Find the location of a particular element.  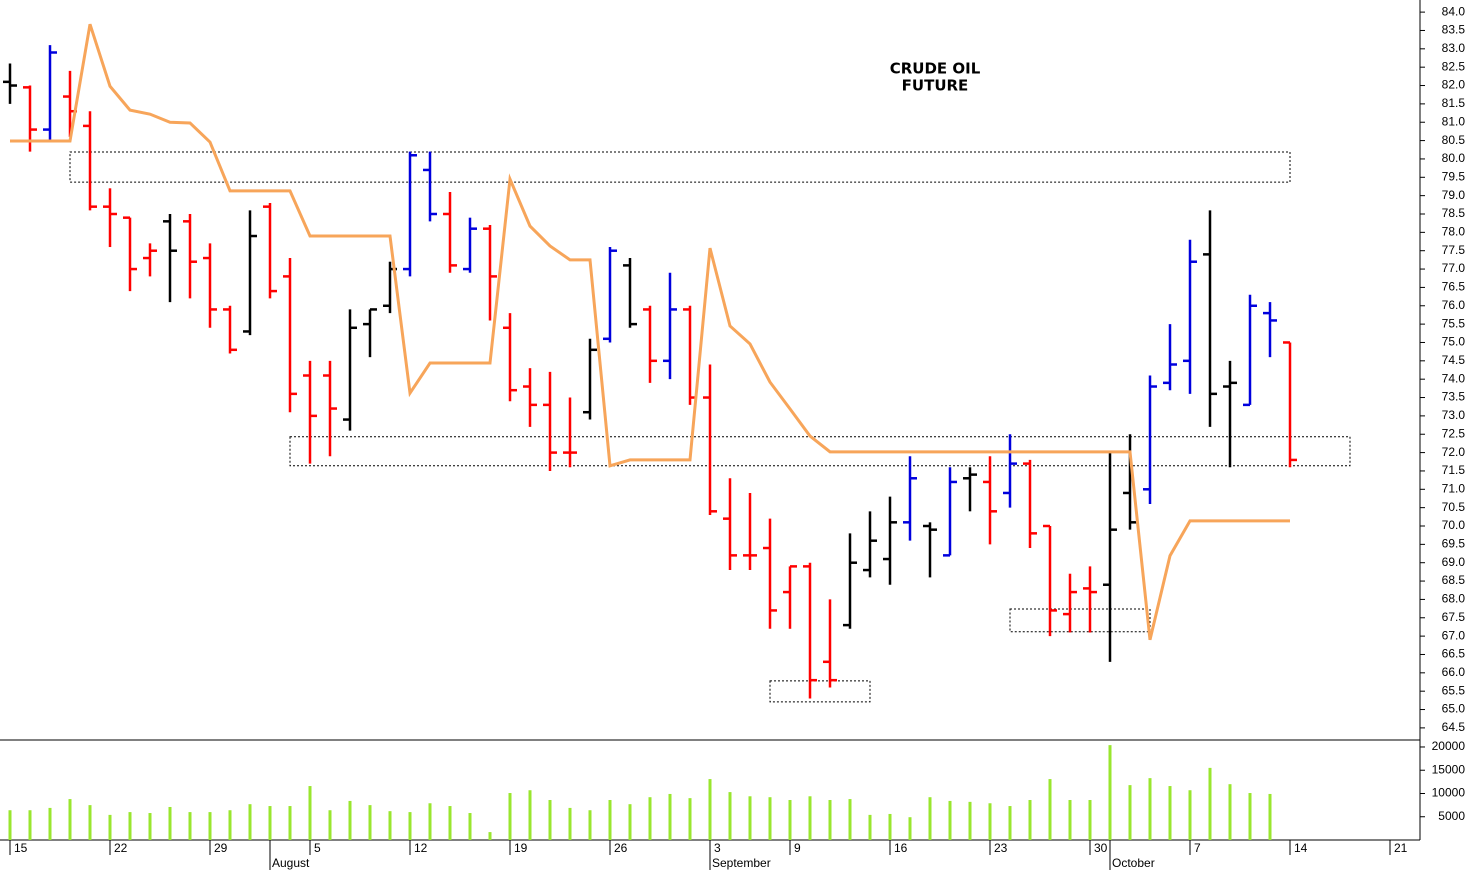

x-tick-label: 7 is located at coordinates (1197, 848).